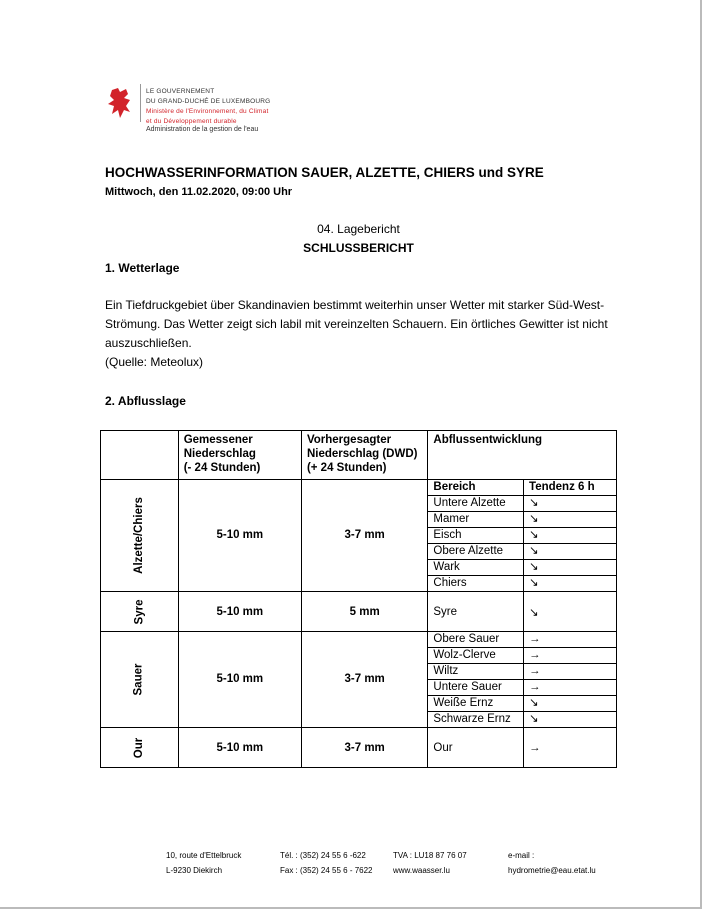 The image size is (705, 911). I want to click on luxembourg-lion-logo, so click(119, 103).